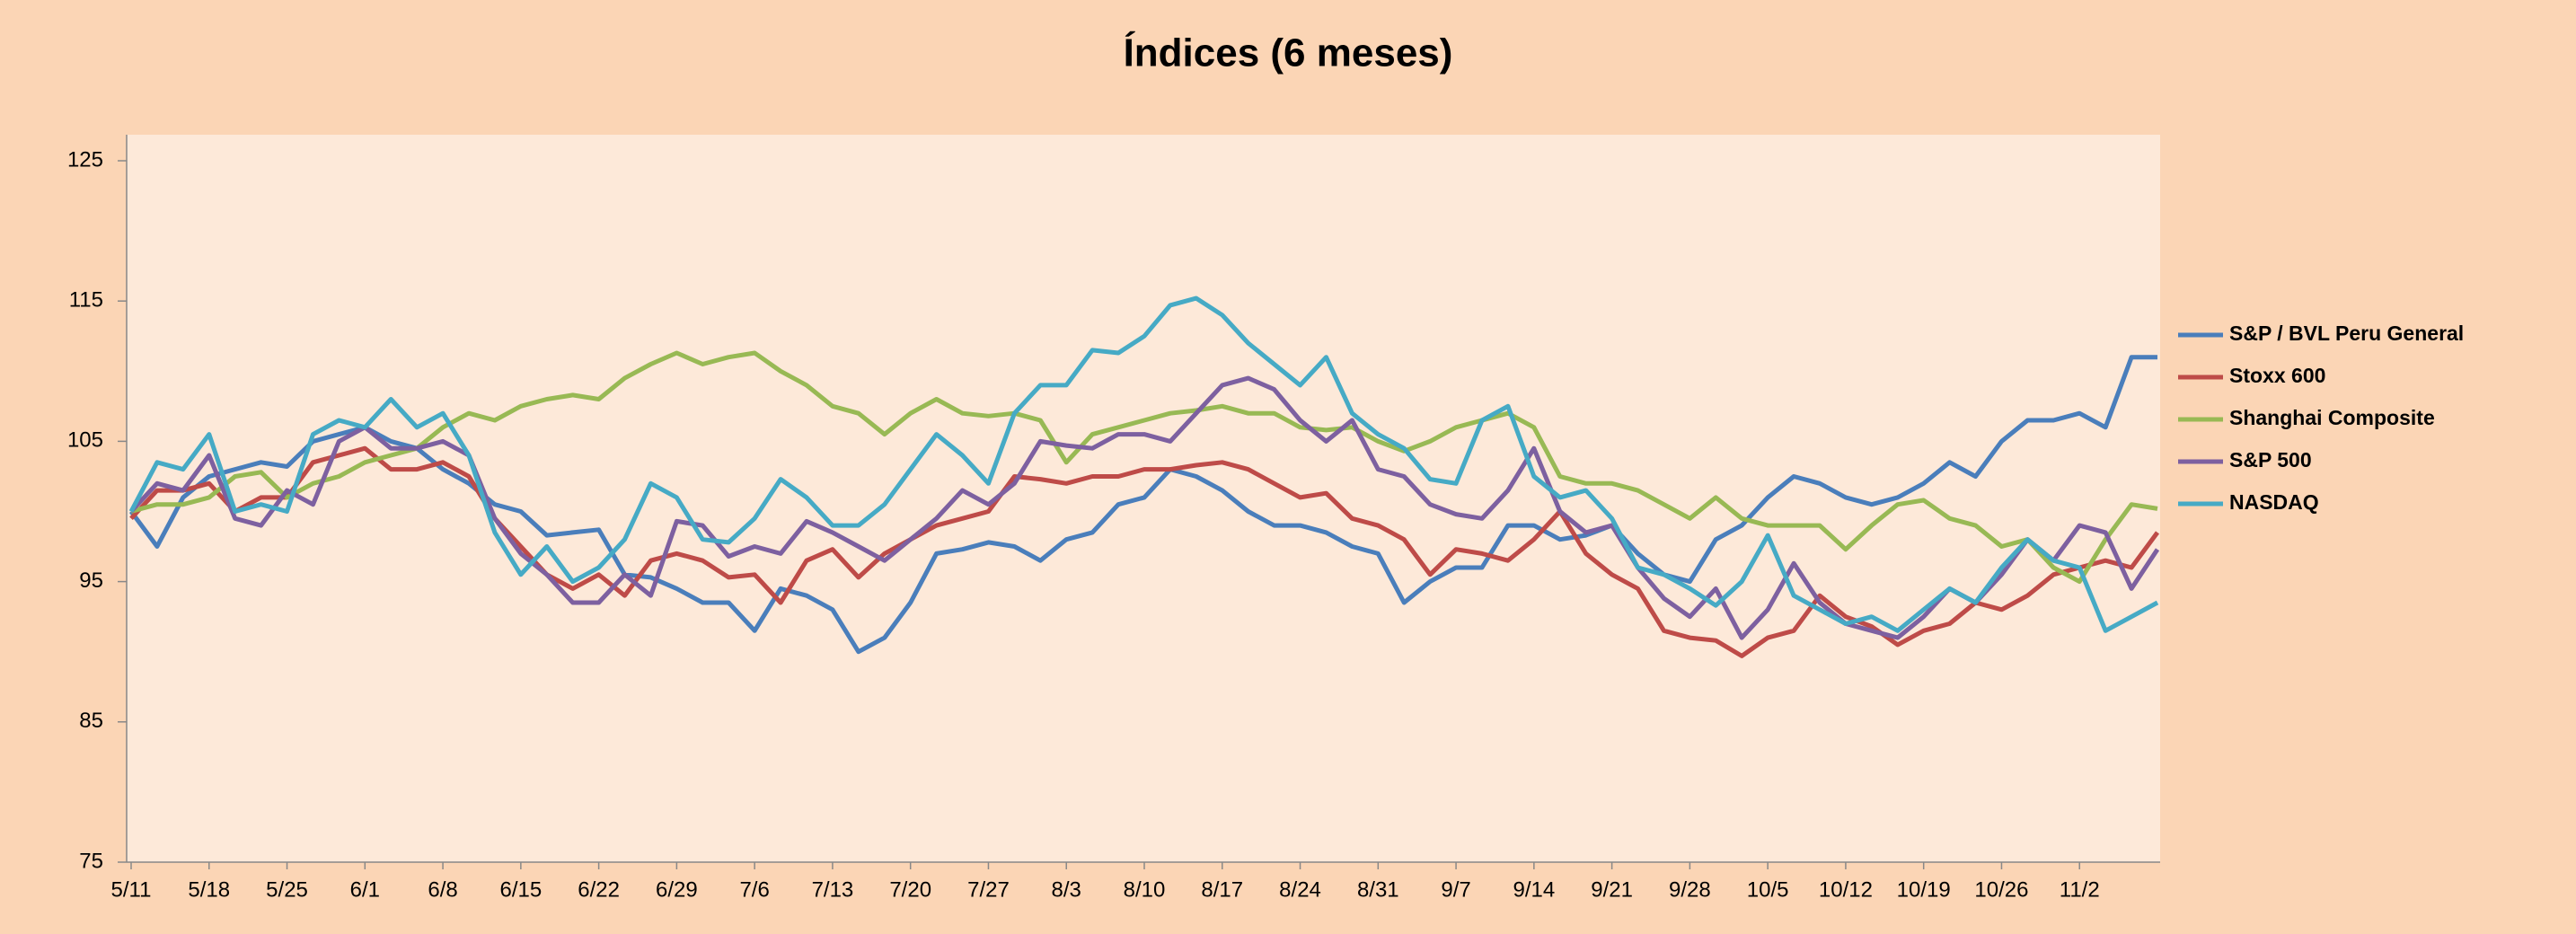 The width and height of the screenshot is (2576, 934). Describe the element at coordinates (1288, 53) in the screenshot. I see `chart-title: Índices (6 meses)` at that location.